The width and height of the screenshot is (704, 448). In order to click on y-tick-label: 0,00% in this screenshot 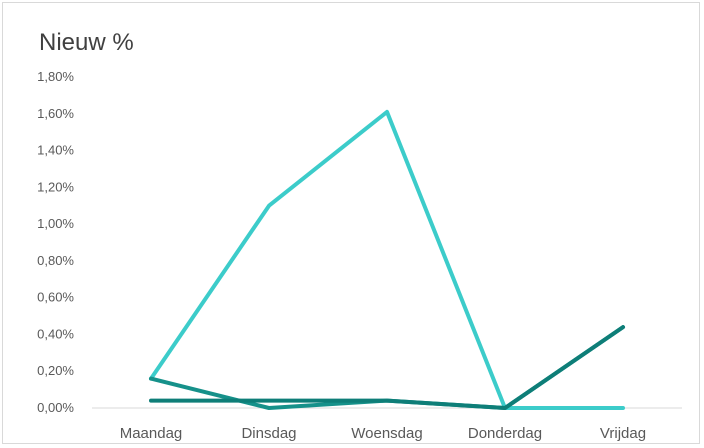, I will do `click(55, 407)`.